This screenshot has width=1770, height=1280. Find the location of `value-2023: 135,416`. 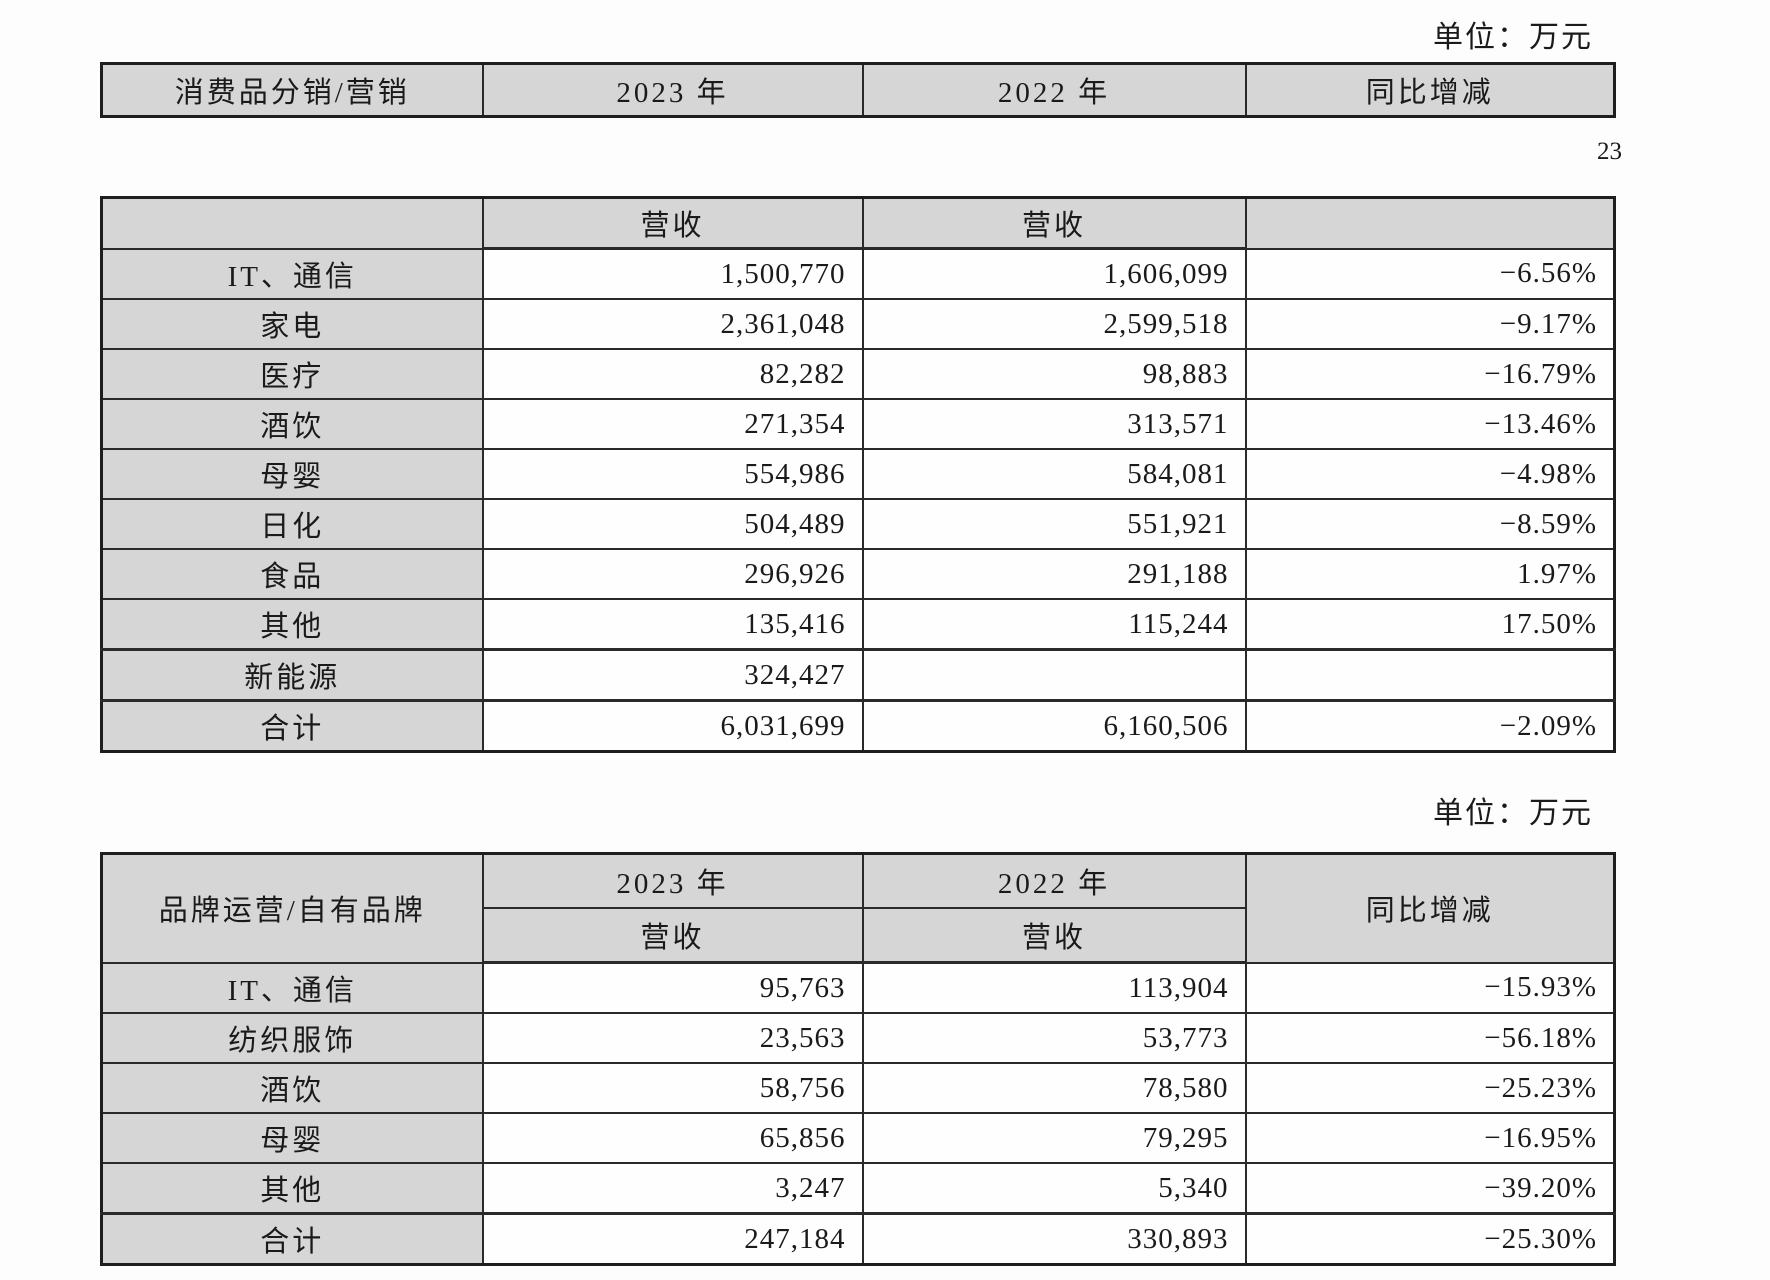

value-2023: 135,416 is located at coordinates (672, 624).